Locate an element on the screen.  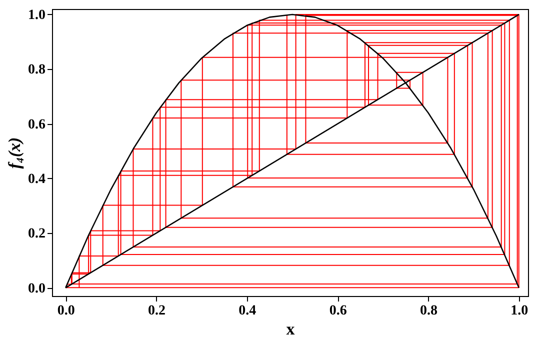
y-tick-label: 0.2 is located at coordinates (37, 234).